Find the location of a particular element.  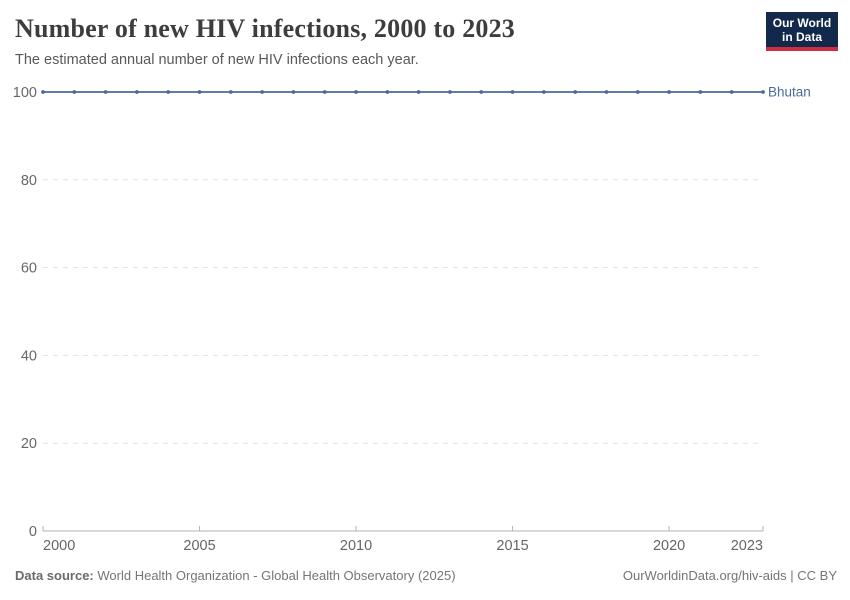

footer-links: OurWorldinData.org/hiv-aids | CC BY is located at coordinates (730, 575).